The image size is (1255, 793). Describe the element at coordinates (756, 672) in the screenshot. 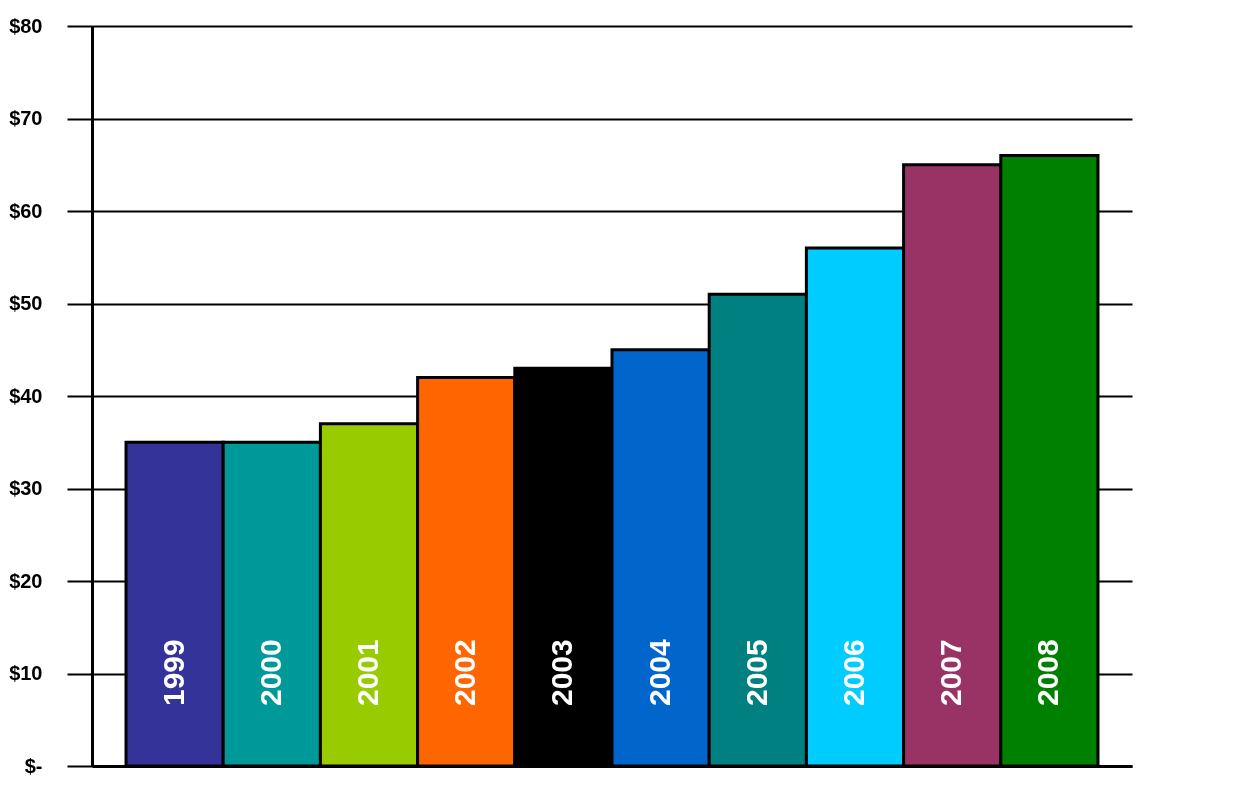

I see `x-tick-label: 2005` at that location.